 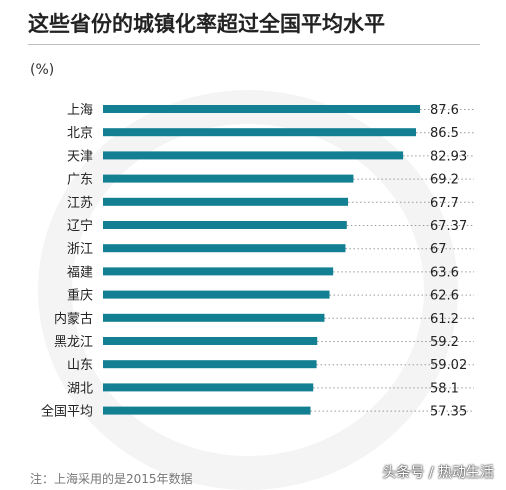 What do you see at coordinates (73, 319) in the screenshot?
I see `category-label: 内蒙古` at bounding box center [73, 319].